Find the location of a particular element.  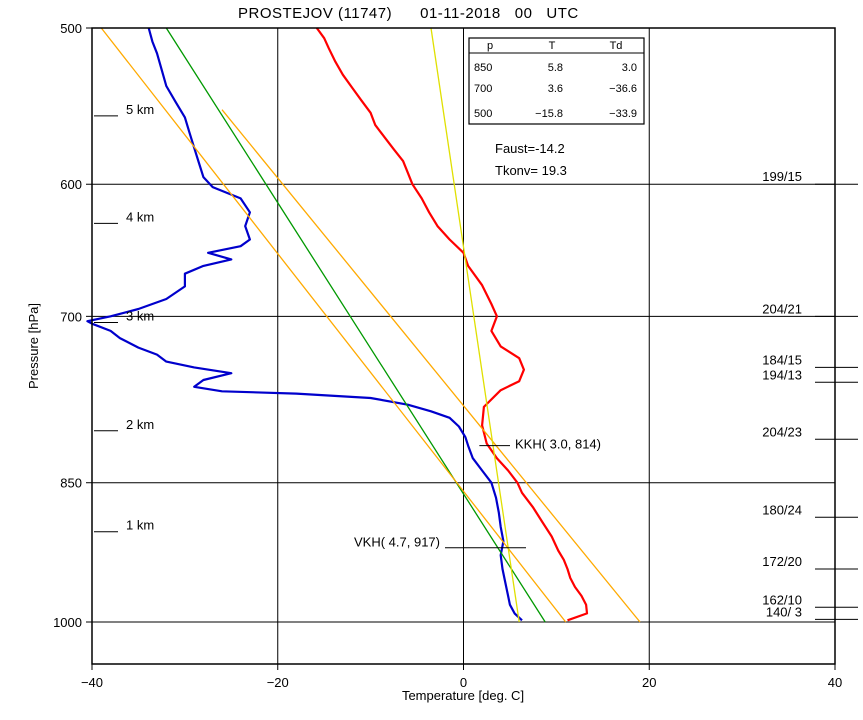

x-tick-label: −20 is located at coordinates (278, 682).